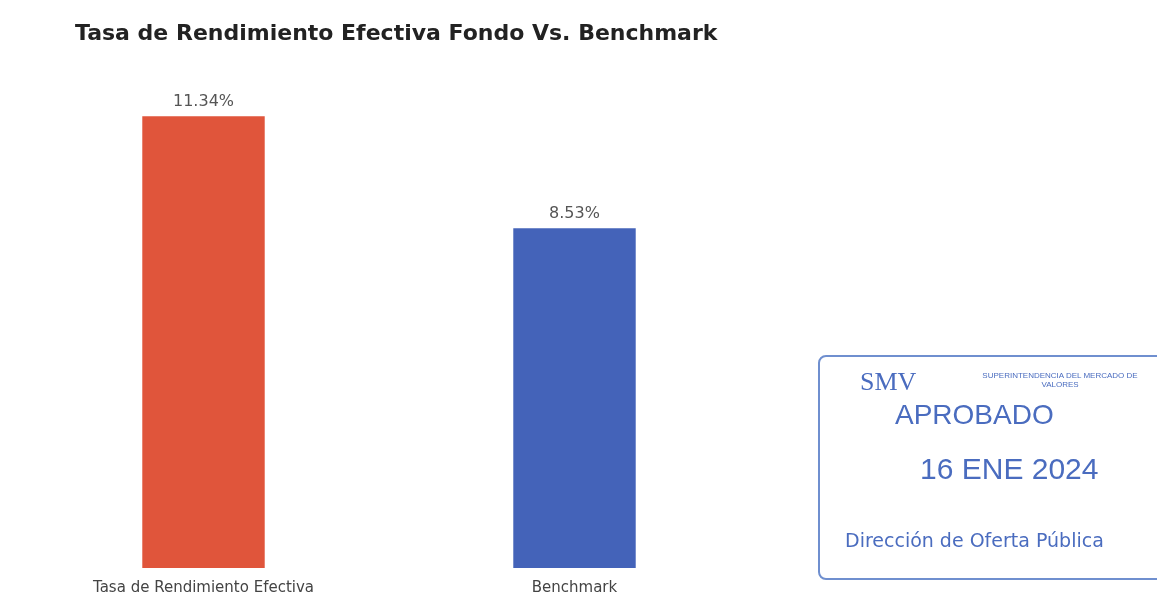  What do you see at coordinates (987, 467) in the screenshot?
I see `approval-stamp: SMV SUPERINTENDENCIA DEL MERCADO DE VALORES APROBADO 16 ENE 2024 Dirección de Oferta Pública` at bounding box center [987, 467].